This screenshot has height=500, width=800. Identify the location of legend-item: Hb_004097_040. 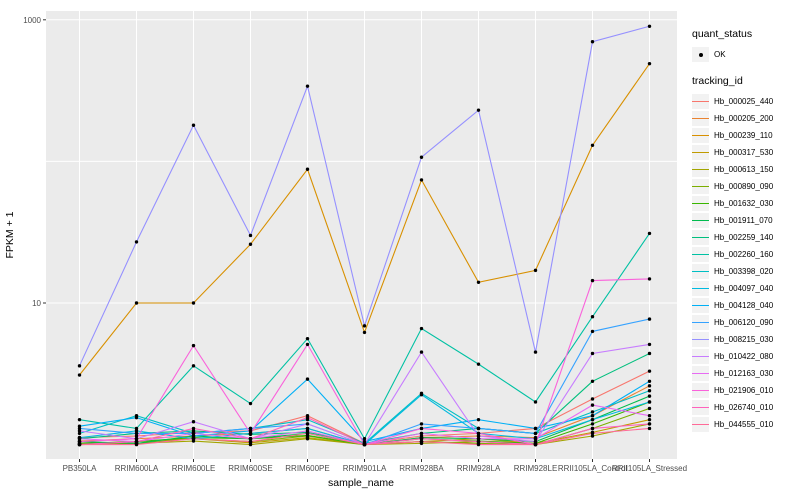
(745, 288).